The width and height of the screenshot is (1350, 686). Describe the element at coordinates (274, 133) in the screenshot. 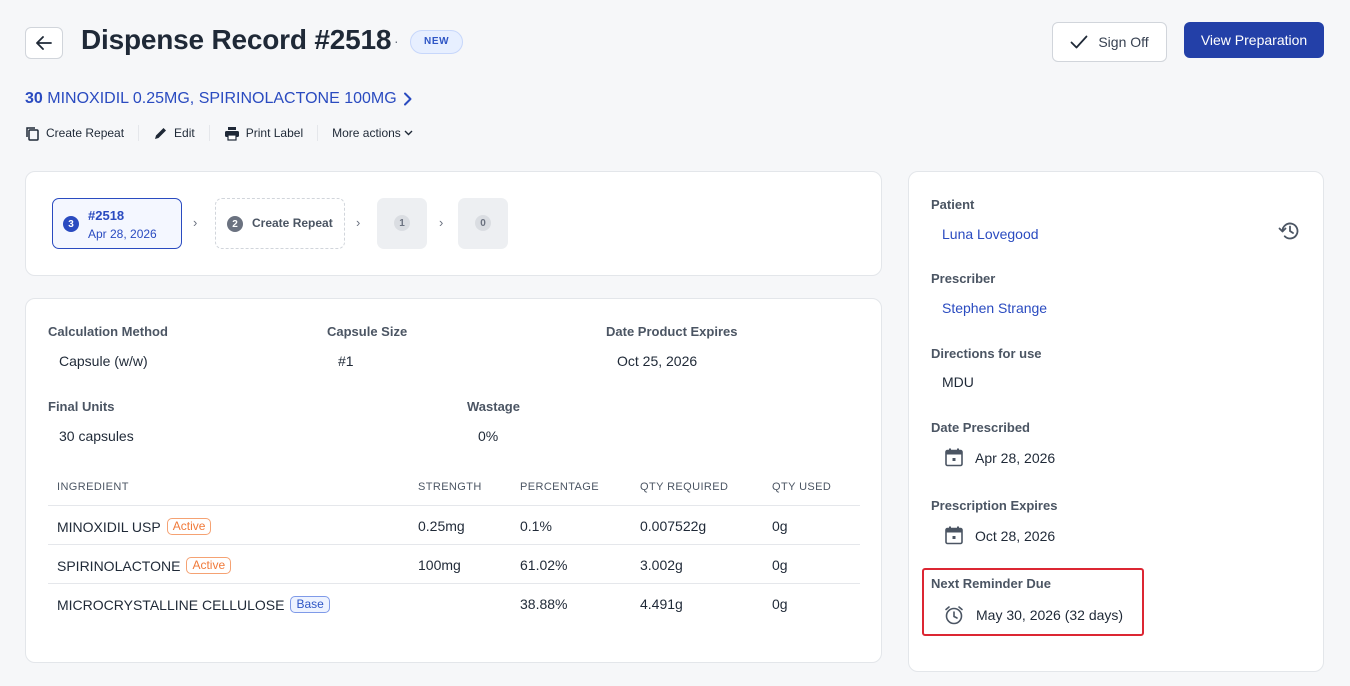

I see `print-label-label: Print Label` at that location.